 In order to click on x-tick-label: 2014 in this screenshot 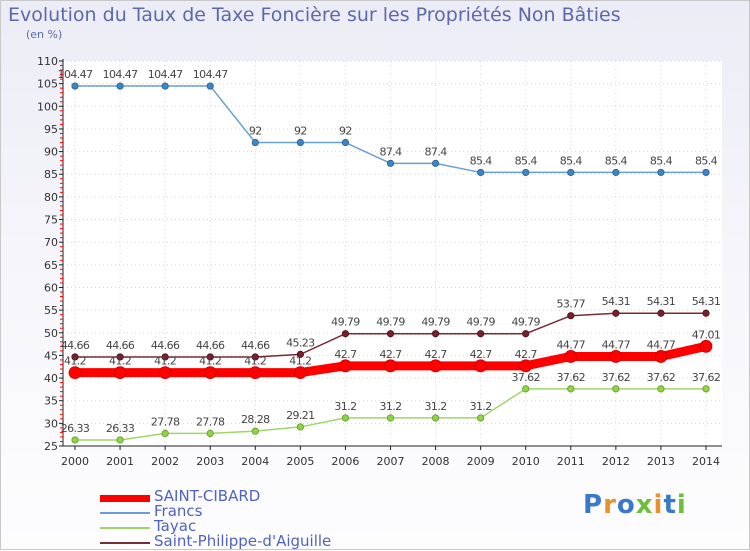, I will do `click(706, 461)`.